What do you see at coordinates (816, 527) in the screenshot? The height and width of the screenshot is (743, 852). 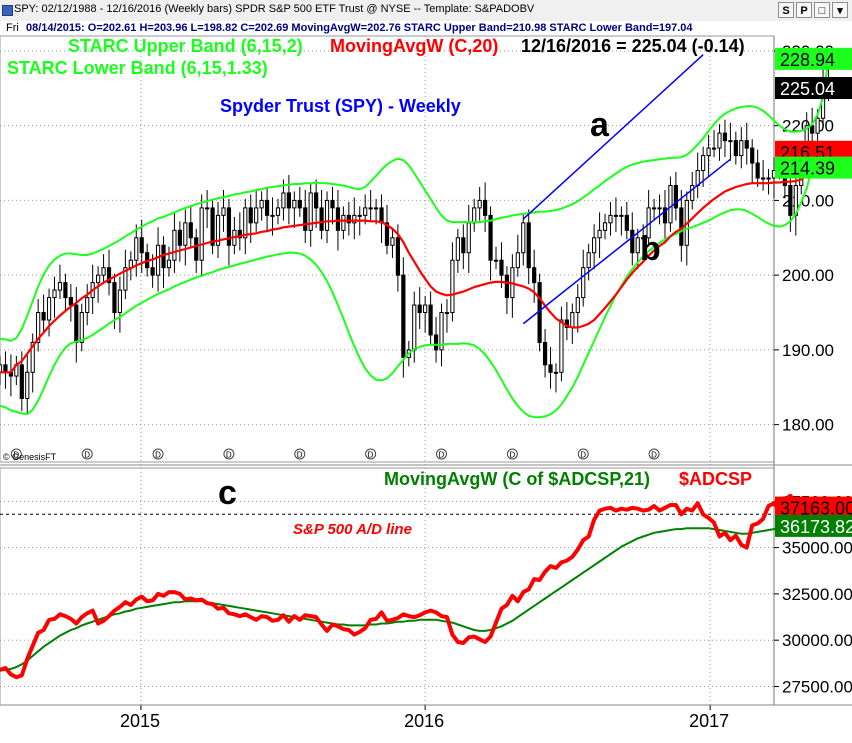 I see `last-ad-ma: 36173.82` at bounding box center [816, 527].